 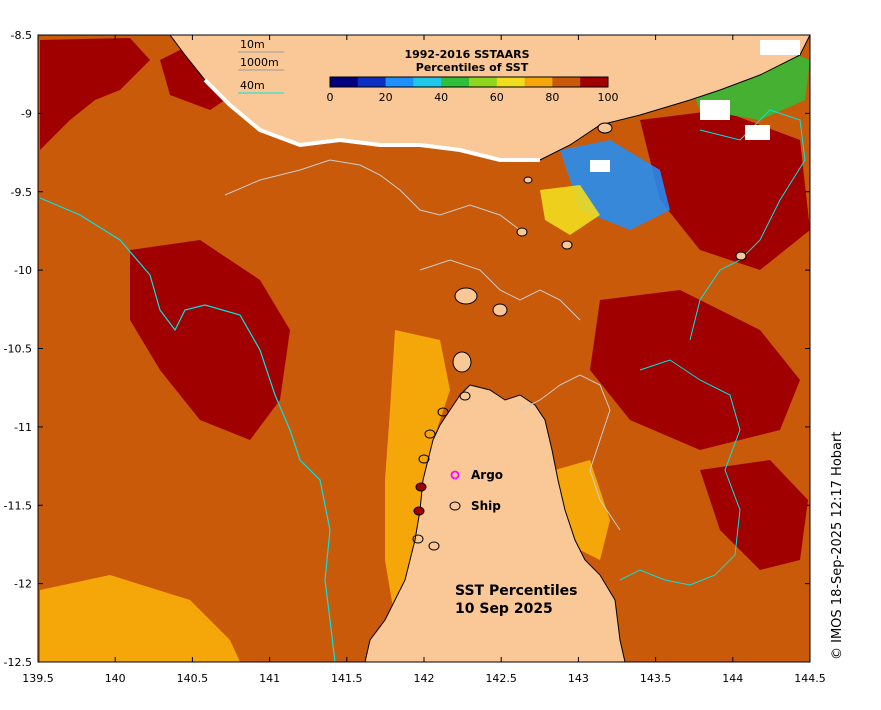 What do you see at coordinates (441, 97) in the screenshot?
I see `legend-tick-label: 40` at bounding box center [441, 97].